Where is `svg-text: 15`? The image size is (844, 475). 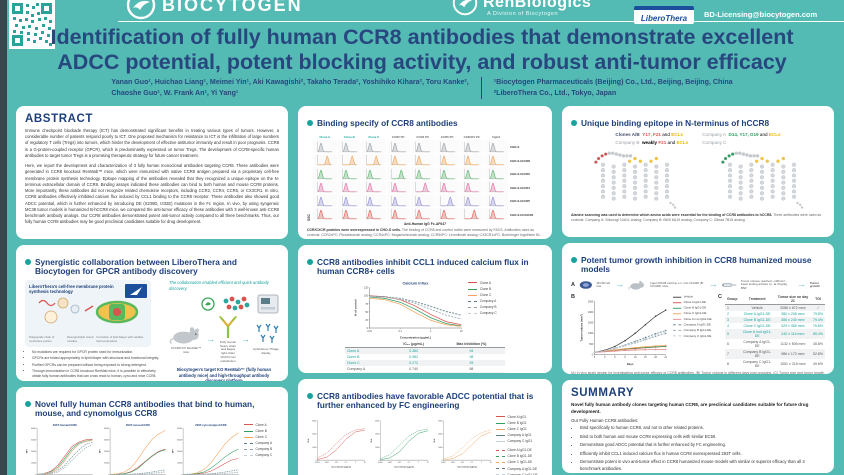
svg-text: 15 is located at coordinates (645, 358).